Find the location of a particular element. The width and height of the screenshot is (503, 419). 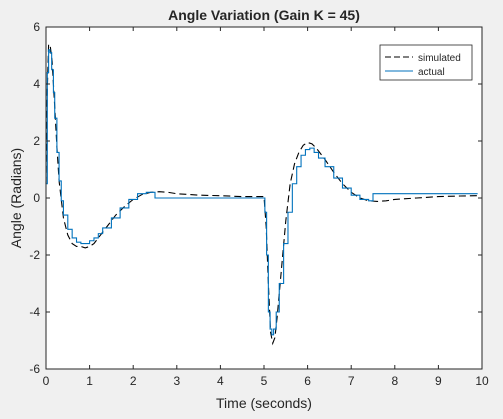

x-tick-label: 6 is located at coordinates (307, 381).